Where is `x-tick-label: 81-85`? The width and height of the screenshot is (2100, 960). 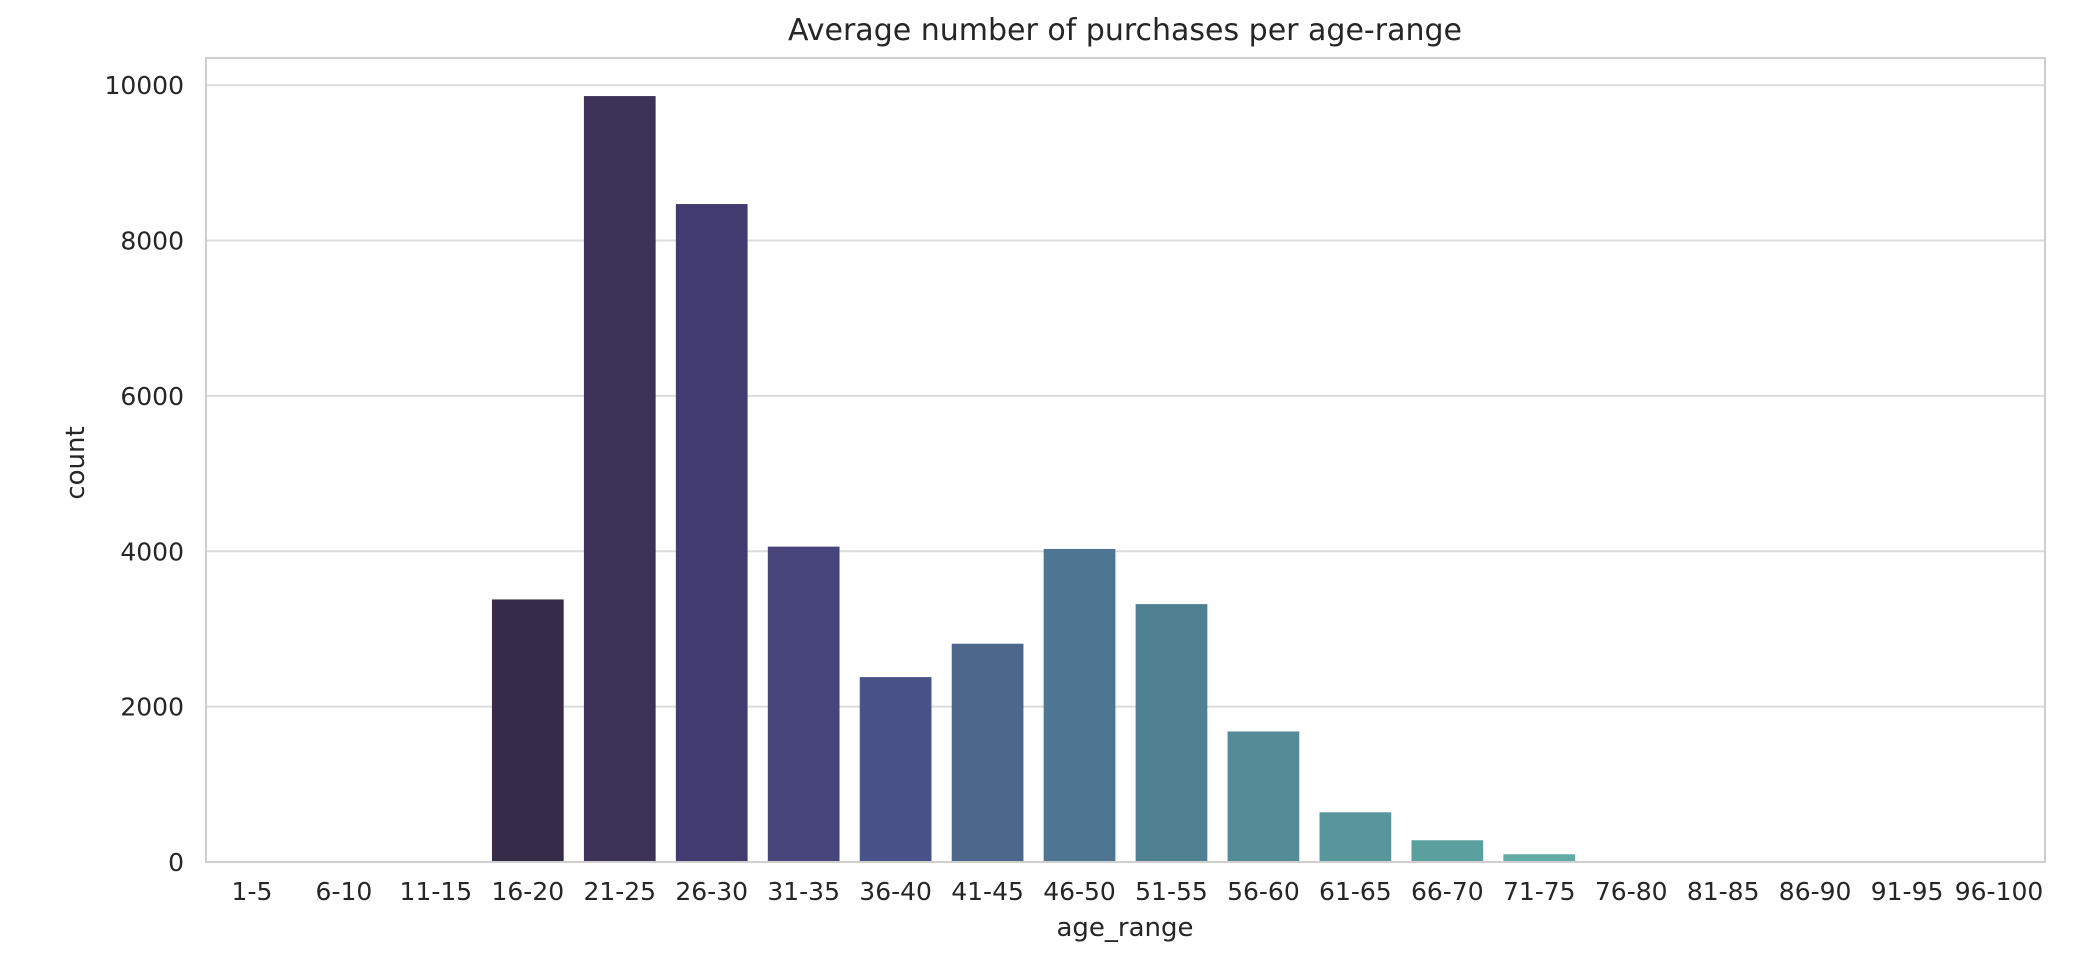
x-tick-label: 81-85 is located at coordinates (1723, 891).